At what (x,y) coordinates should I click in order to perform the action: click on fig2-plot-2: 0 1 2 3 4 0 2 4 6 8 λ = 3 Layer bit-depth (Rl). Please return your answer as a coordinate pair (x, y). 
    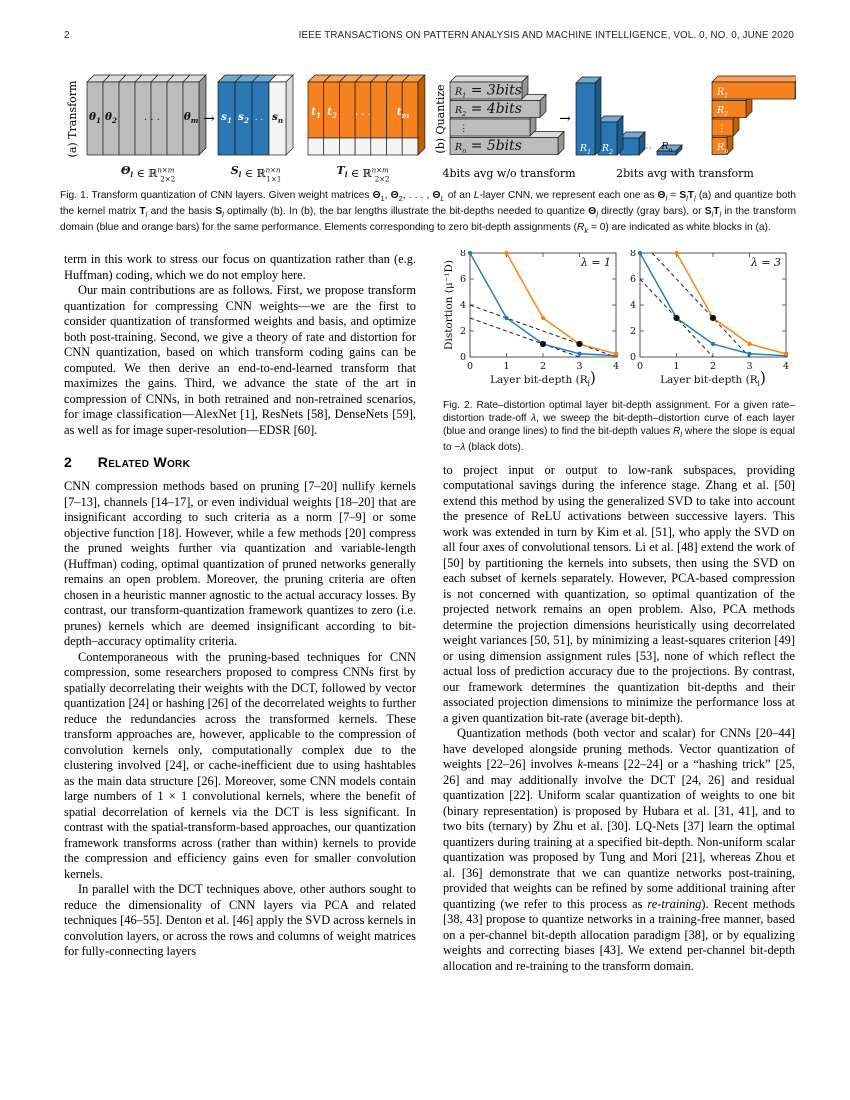
    Looking at the image, I should click on (709, 318).